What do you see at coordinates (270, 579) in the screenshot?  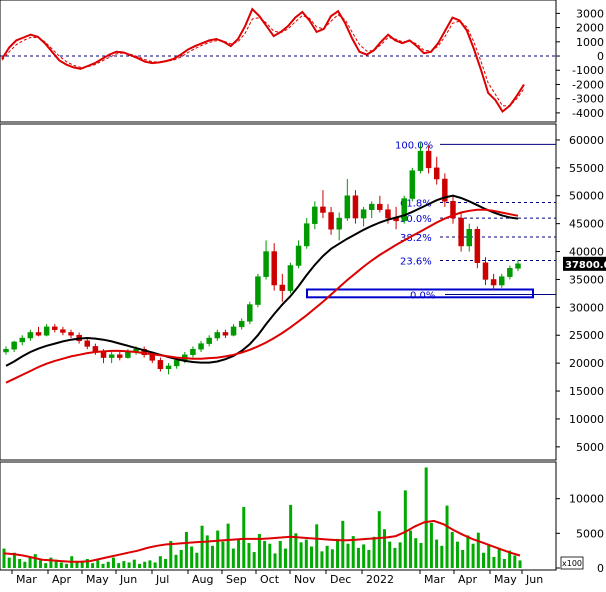 I see `x-tick-label: Oct` at bounding box center [270, 579].